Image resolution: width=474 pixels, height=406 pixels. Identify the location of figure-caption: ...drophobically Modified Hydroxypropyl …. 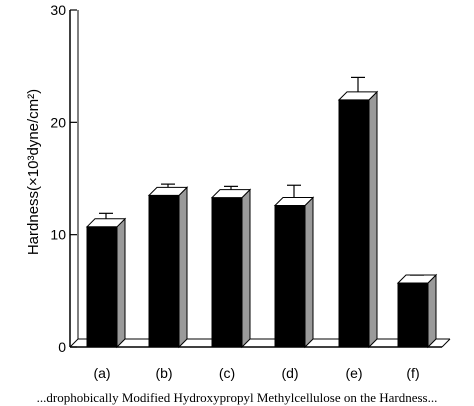
(237, 397).